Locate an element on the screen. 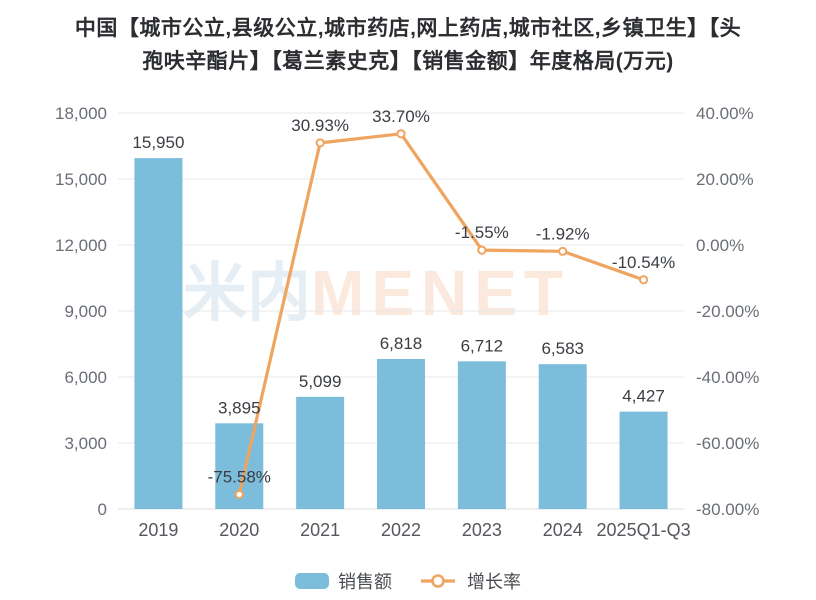 The image size is (816, 600). legend-item-sales: 销售额 is located at coordinates (343, 581).